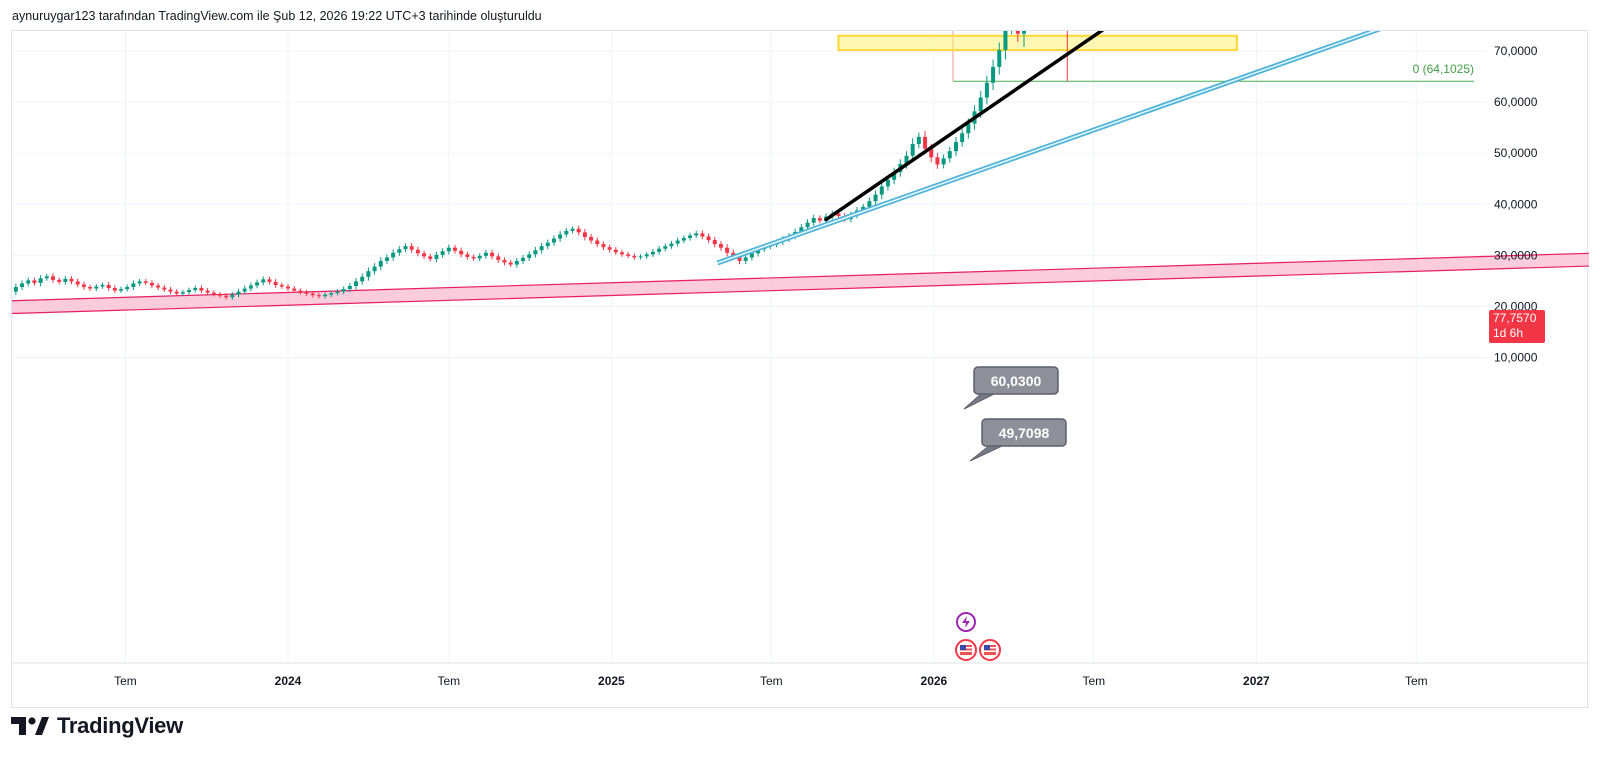  Describe the element at coordinates (120, 725) in the screenshot. I see `brand-name: TradingView` at that location.